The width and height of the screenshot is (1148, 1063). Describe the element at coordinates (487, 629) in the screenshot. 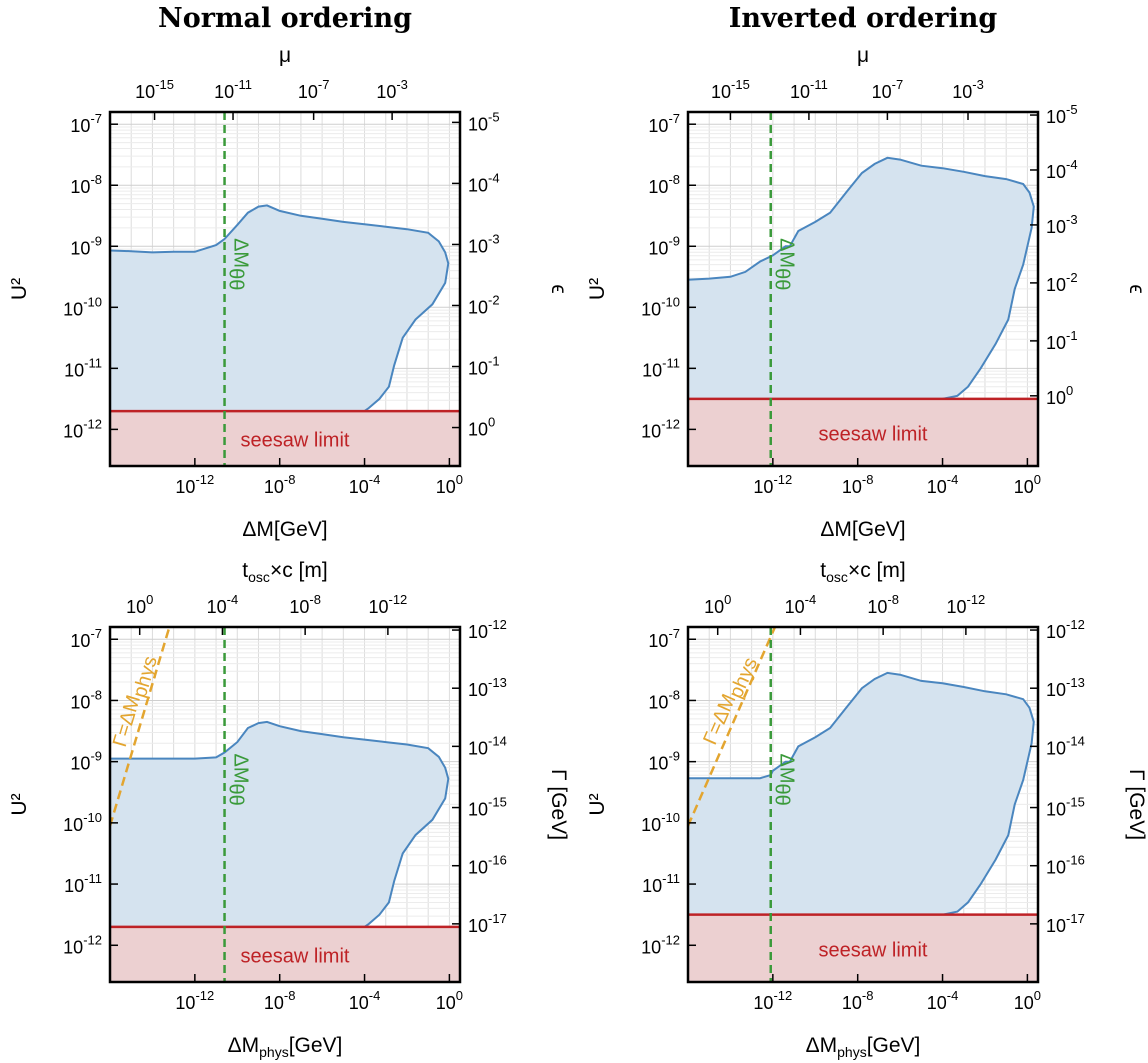

I see `y2-tick-label: 10⁻¹²` at that location.